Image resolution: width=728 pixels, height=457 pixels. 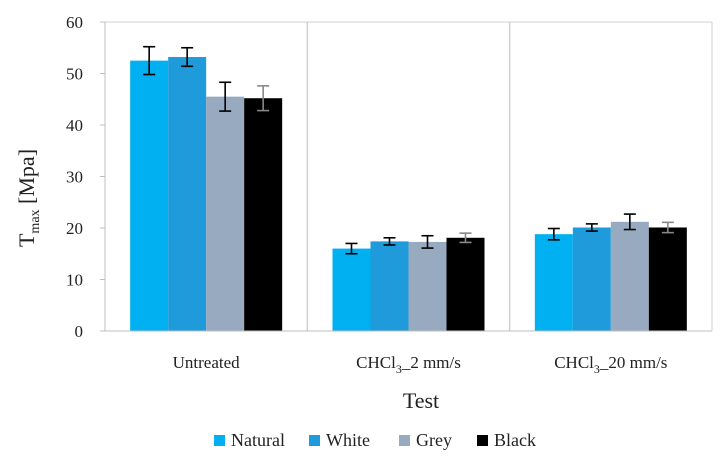 What do you see at coordinates (74, 22) in the screenshot?
I see `y-tick-label: 60` at bounding box center [74, 22].